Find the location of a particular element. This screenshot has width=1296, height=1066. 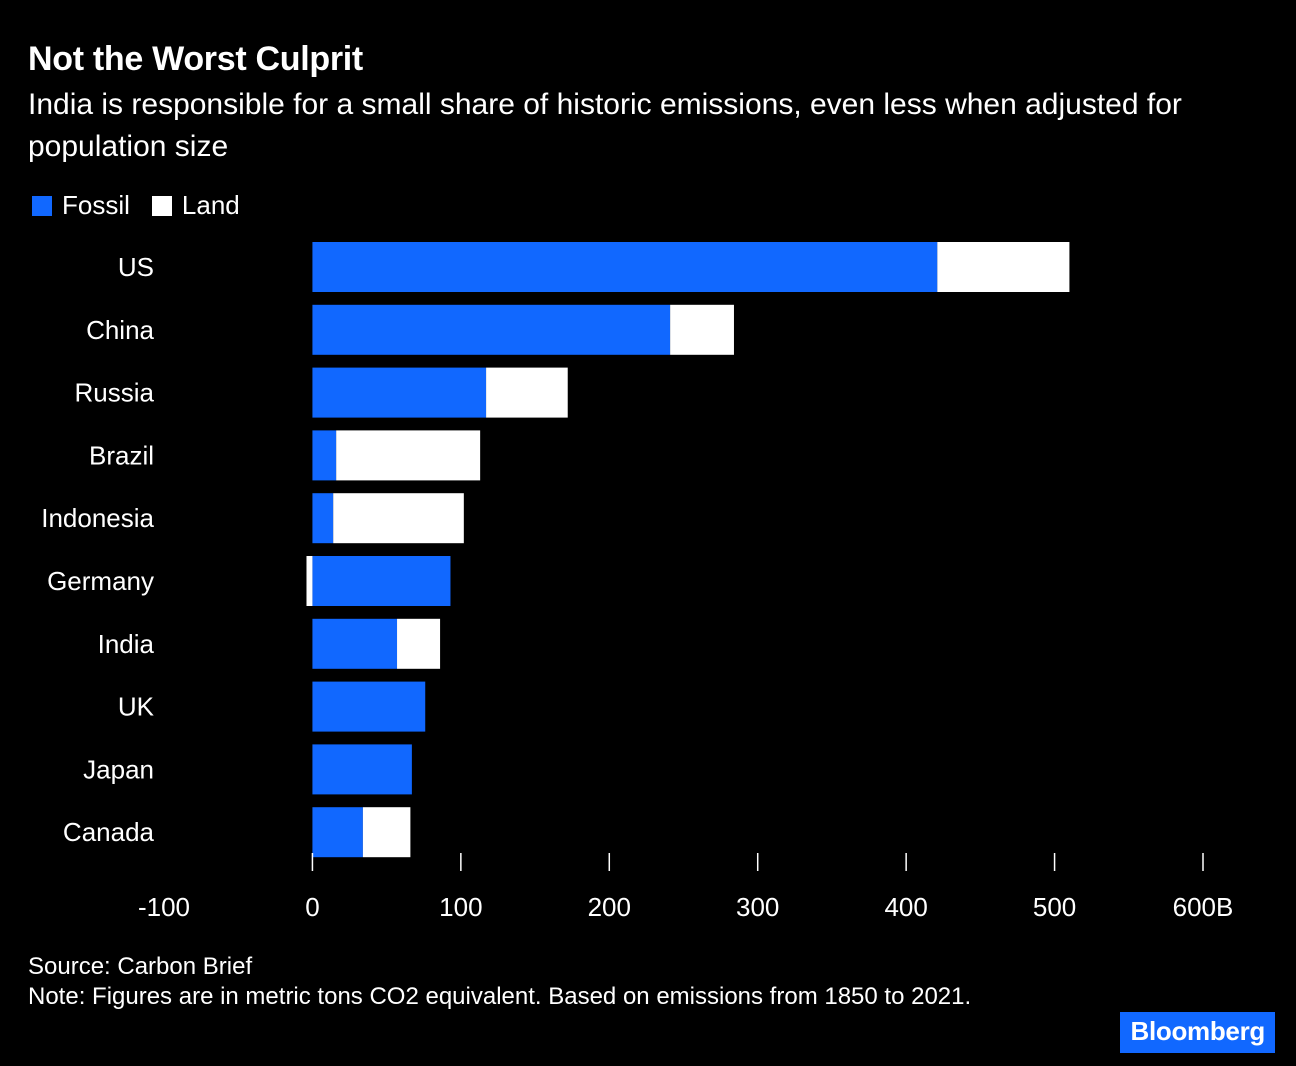

legend-swatch-land is located at coordinates (161, 205).